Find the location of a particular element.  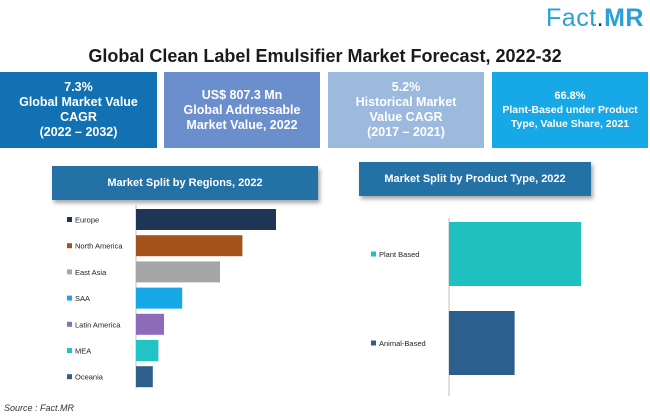

regions-bar-saa is located at coordinates (159, 298).